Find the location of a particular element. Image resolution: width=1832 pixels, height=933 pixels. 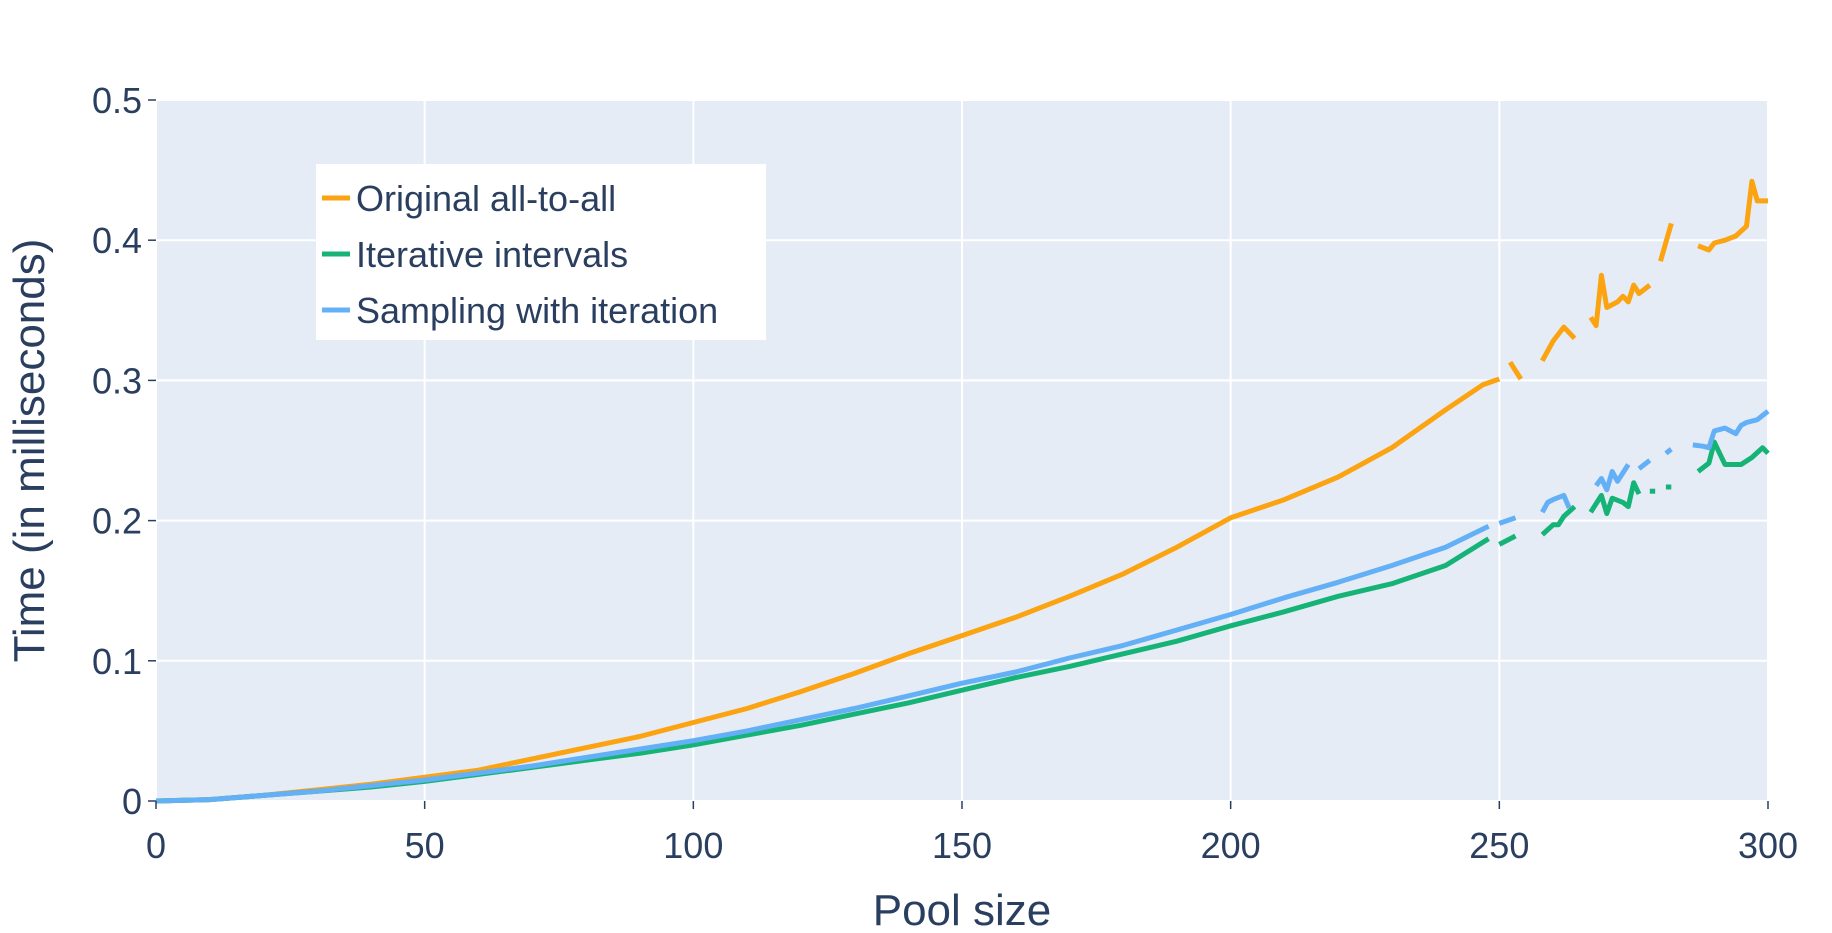

y-tick-label: 0.3 is located at coordinates (117, 380).